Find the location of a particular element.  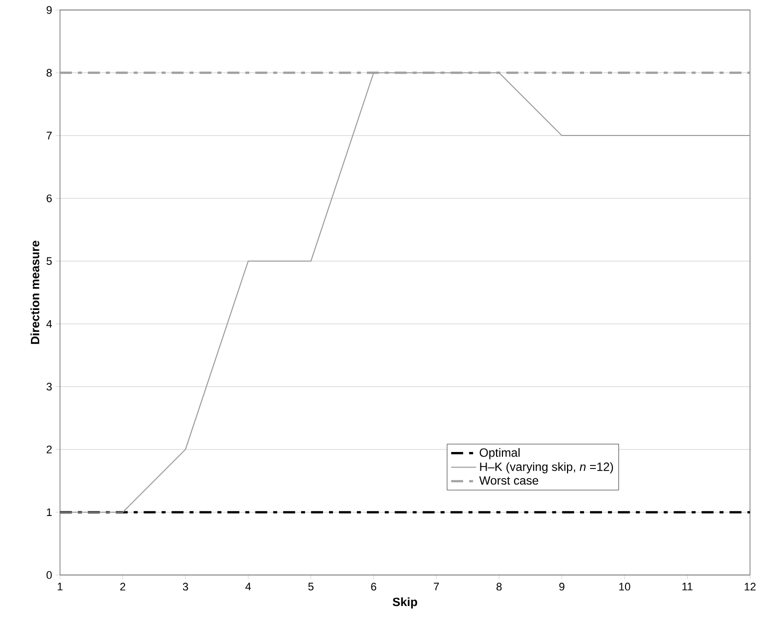

x-tick-label: 12 is located at coordinates (750, 586).